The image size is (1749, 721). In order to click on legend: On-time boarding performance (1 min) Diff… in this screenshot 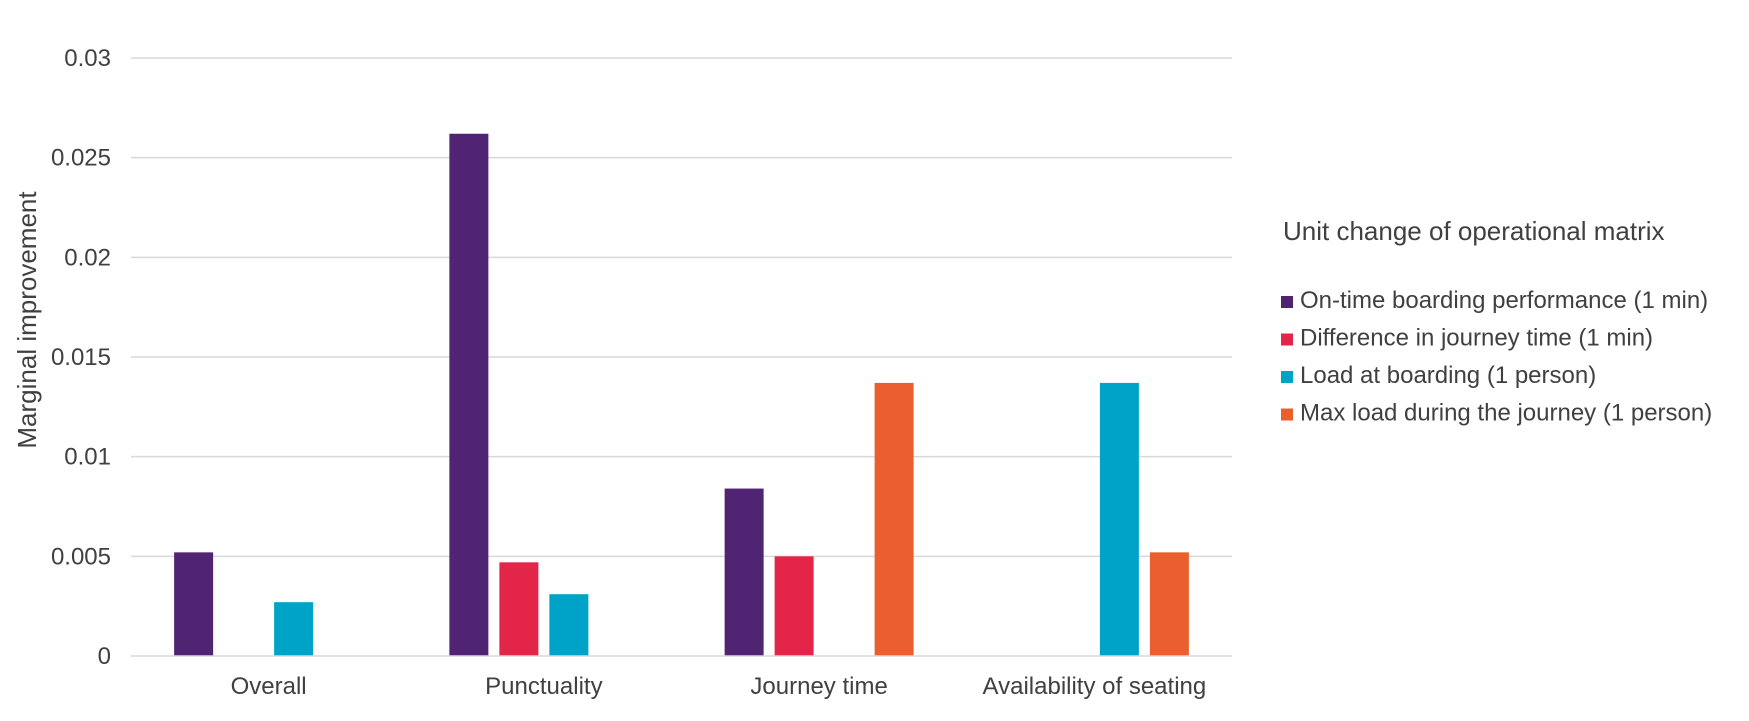, I will do `click(1496, 357)`.